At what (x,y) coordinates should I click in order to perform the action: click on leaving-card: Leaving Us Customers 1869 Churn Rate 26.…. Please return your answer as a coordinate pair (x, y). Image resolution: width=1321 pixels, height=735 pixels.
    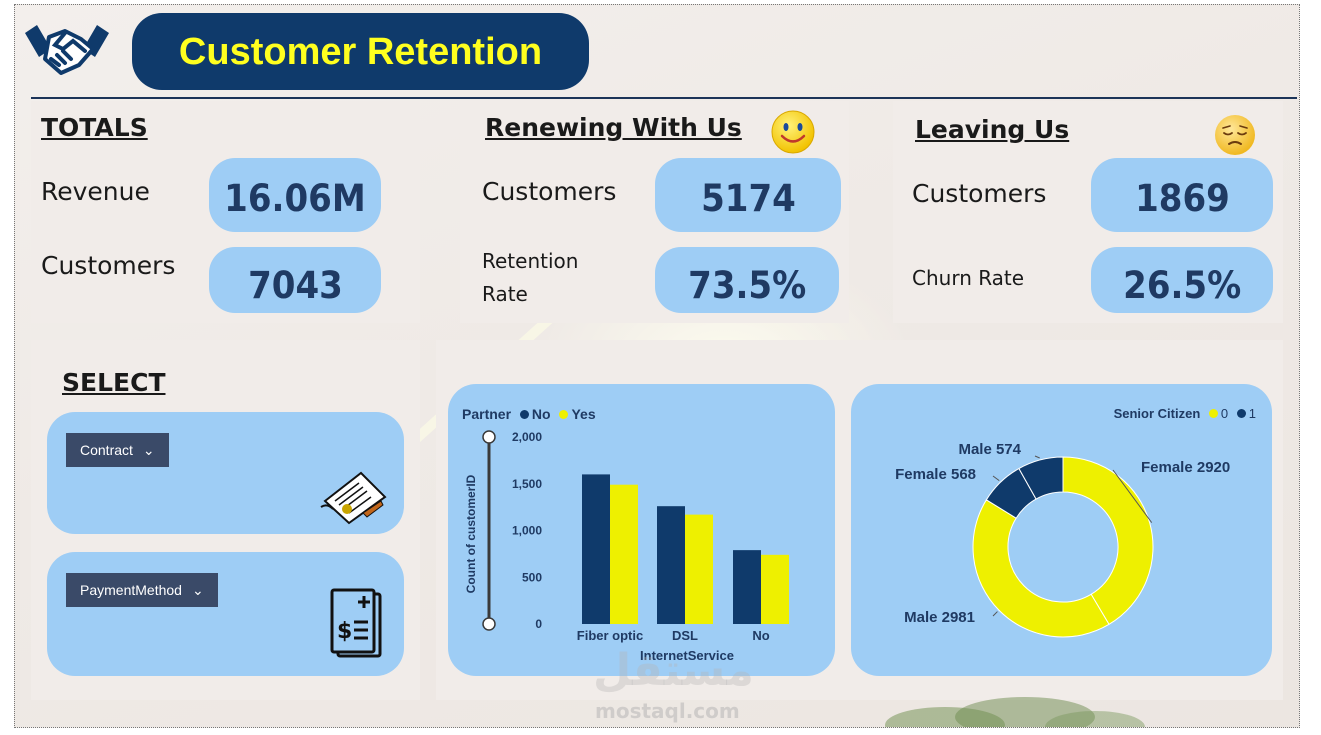
    Looking at the image, I should click on (1088, 212).